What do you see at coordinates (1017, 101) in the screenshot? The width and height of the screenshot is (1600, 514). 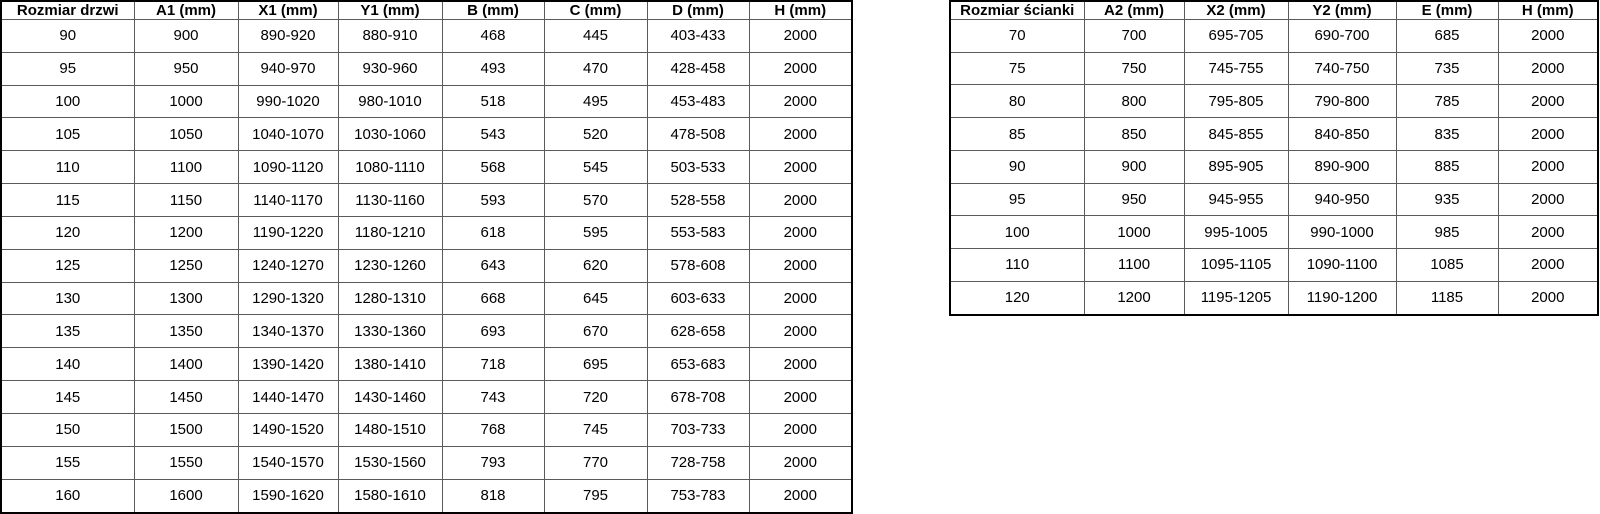 I see `table-cell: 80` at bounding box center [1017, 101].